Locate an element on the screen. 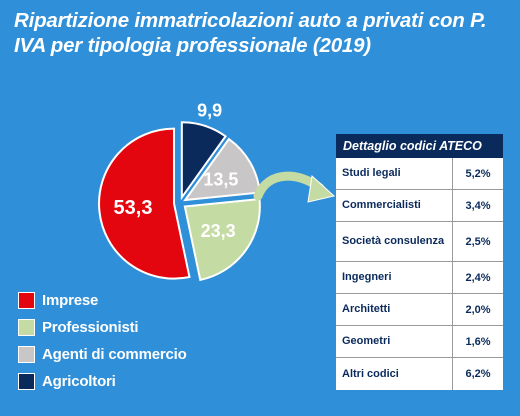 The height and width of the screenshot is (416, 520). legend-item-agenti: Agenti di commercio is located at coordinates (102, 354).